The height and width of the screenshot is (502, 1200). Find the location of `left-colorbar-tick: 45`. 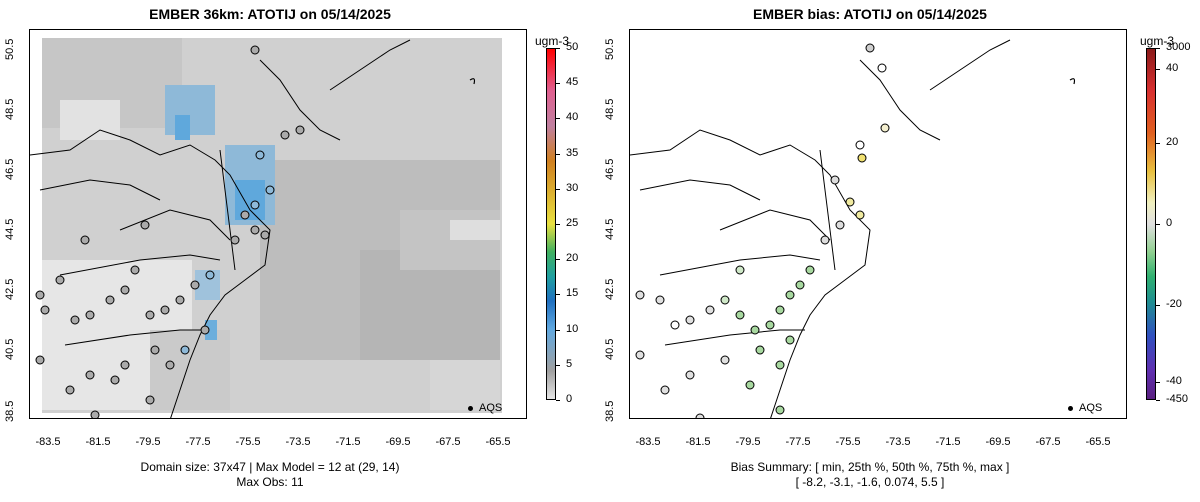

left-colorbar-tick: 45 is located at coordinates (572, 82).